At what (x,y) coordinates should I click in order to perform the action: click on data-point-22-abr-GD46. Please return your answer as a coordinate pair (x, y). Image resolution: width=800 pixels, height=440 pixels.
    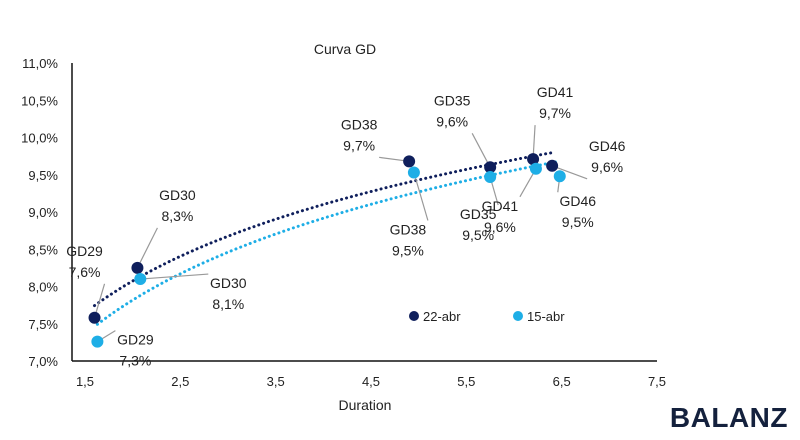
    Looking at the image, I should click on (552, 165).